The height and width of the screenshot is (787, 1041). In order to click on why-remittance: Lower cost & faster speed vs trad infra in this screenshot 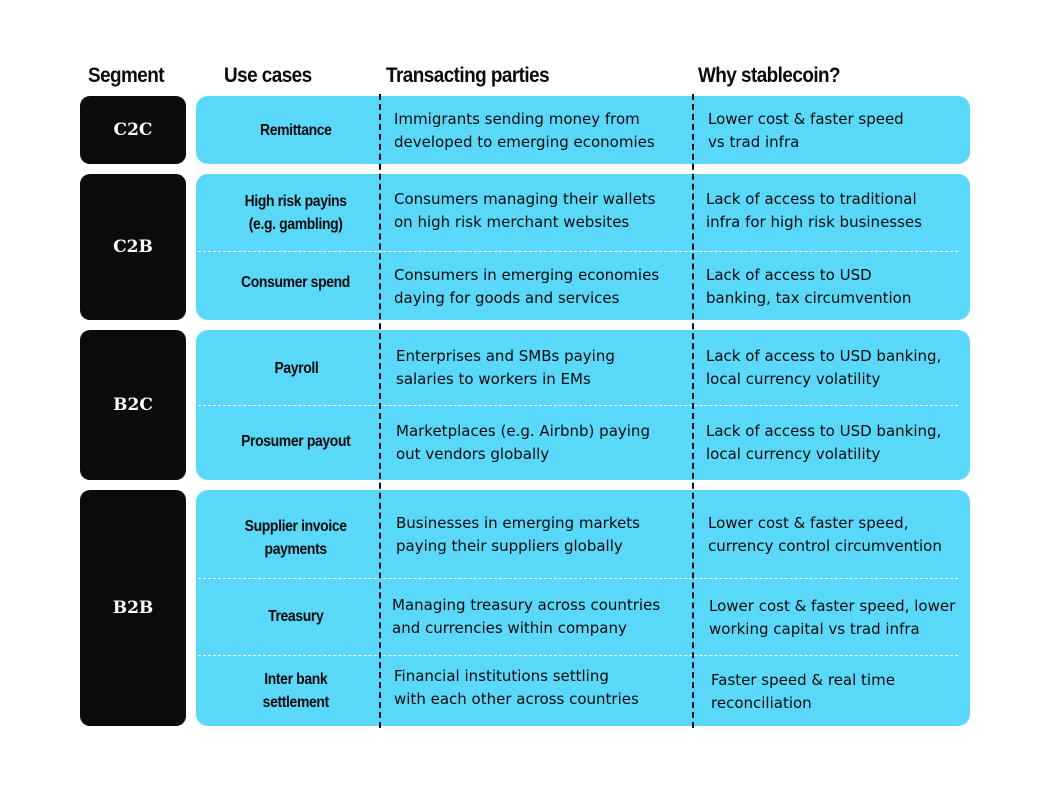, I will do `click(806, 130)`.